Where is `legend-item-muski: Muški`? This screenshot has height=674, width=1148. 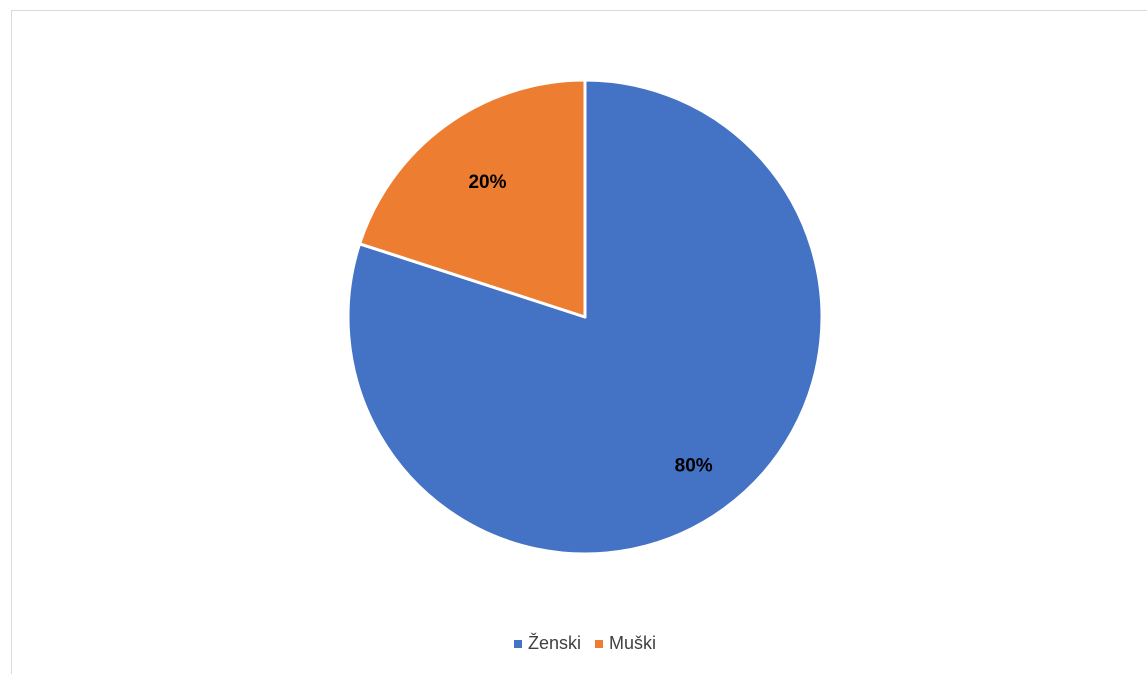
legend-item-muski: Muški is located at coordinates (625, 643).